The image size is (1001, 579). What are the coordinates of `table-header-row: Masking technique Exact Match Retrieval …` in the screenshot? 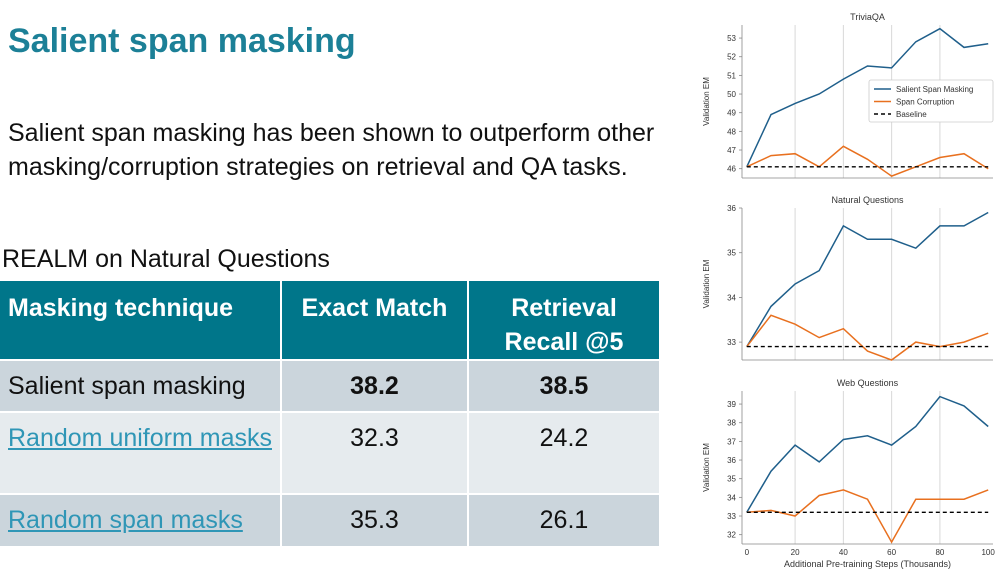 It's located at (329, 321).